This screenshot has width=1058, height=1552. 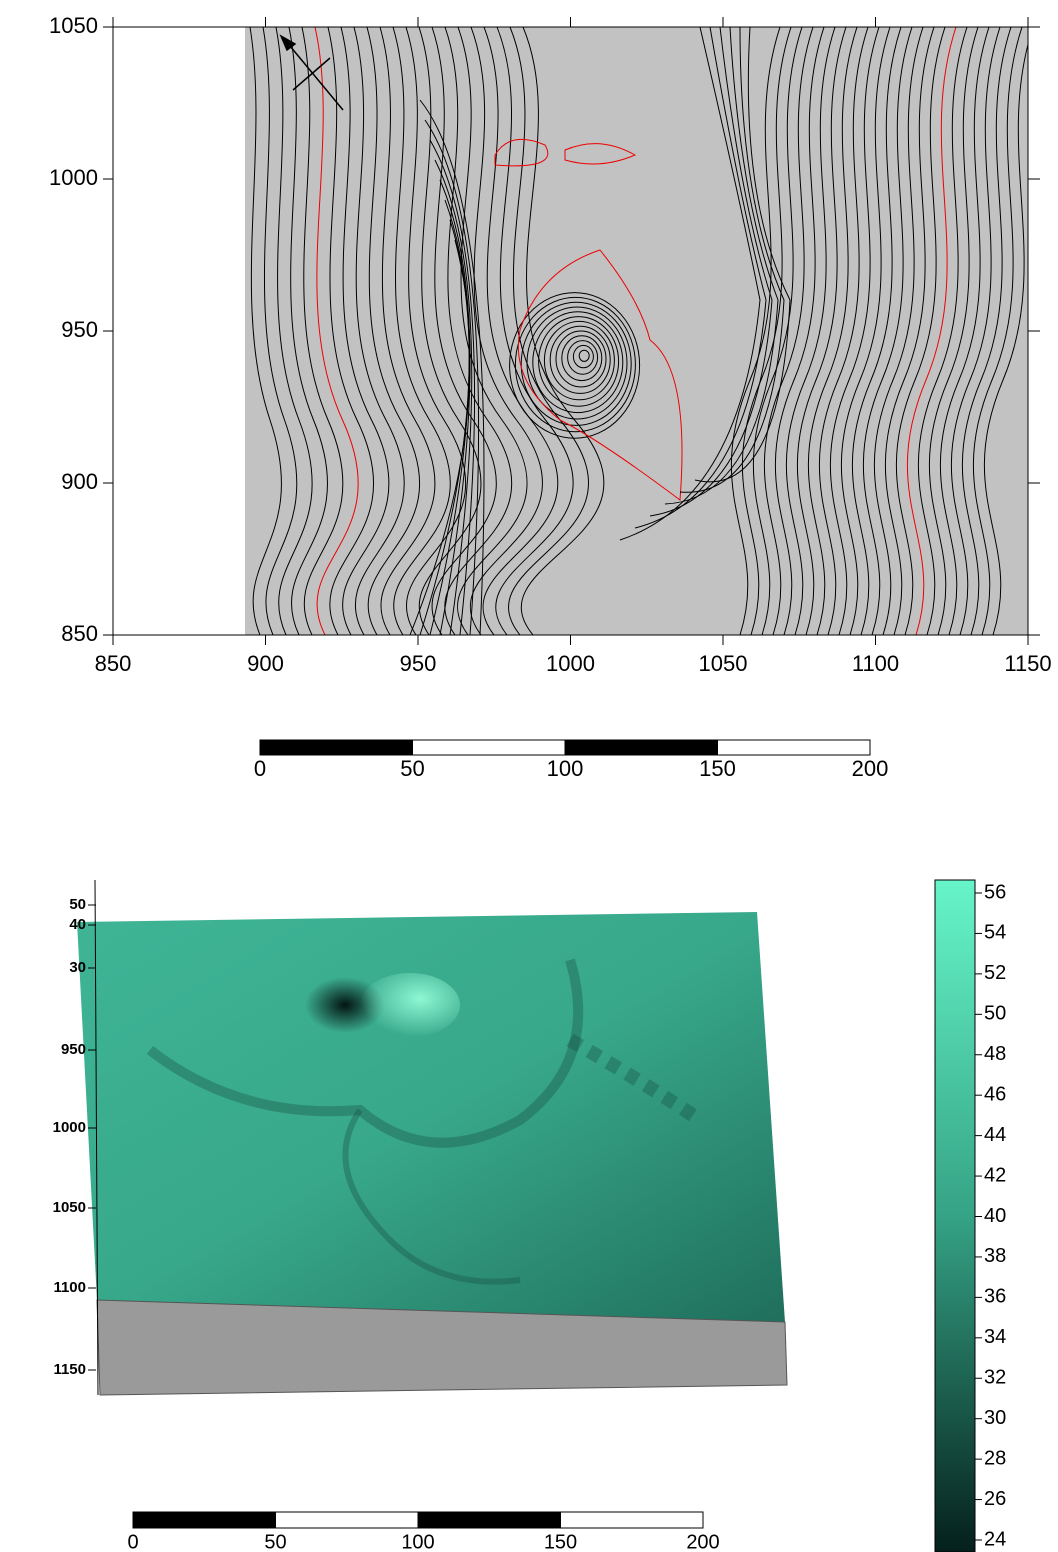 What do you see at coordinates (265, 663) in the screenshot?
I see `x-tick-label: 900` at bounding box center [265, 663].